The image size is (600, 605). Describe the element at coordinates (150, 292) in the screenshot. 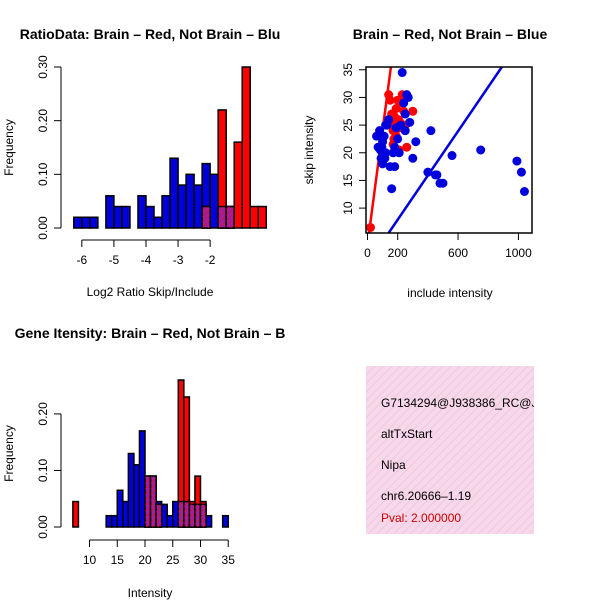

I see `chart-0-x-label: Log2 Ratio Skip/Include` at that location.